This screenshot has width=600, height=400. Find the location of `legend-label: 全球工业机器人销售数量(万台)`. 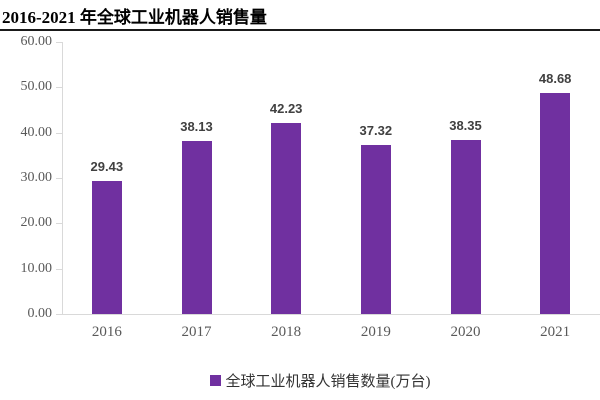

legend-label: 全球工业机器人销售数量(万台) is located at coordinates (328, 381).